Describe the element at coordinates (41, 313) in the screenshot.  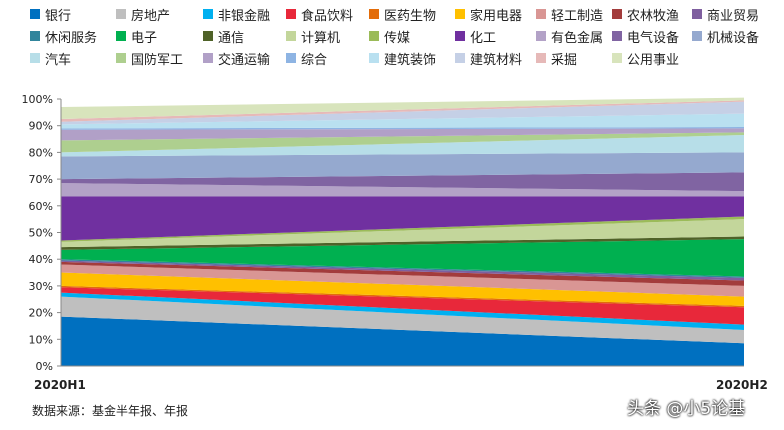
I see `y-tick-label: 20%` at that location.